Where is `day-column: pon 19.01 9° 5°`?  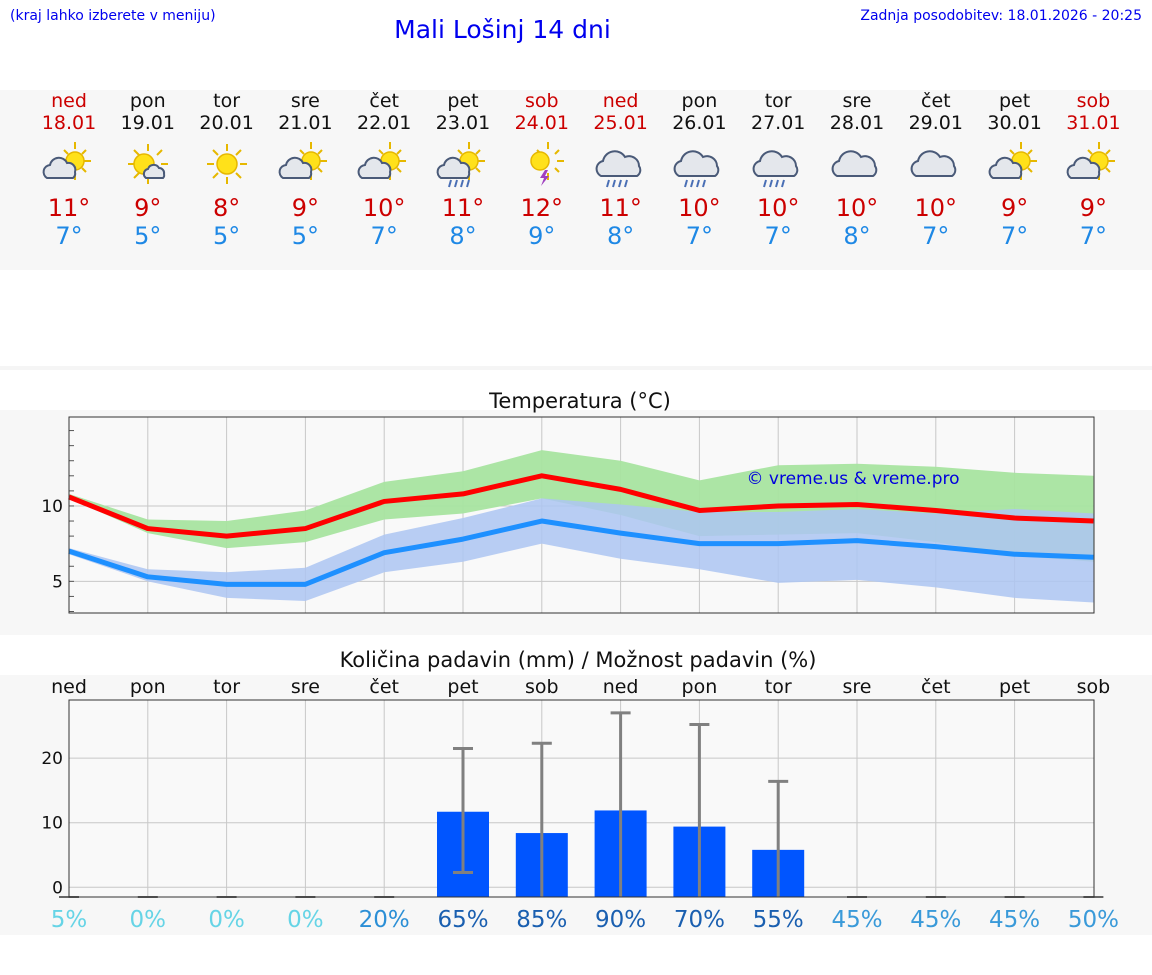
day-column: pon 19.01 9° 5° is located at coordinates (147, 170).